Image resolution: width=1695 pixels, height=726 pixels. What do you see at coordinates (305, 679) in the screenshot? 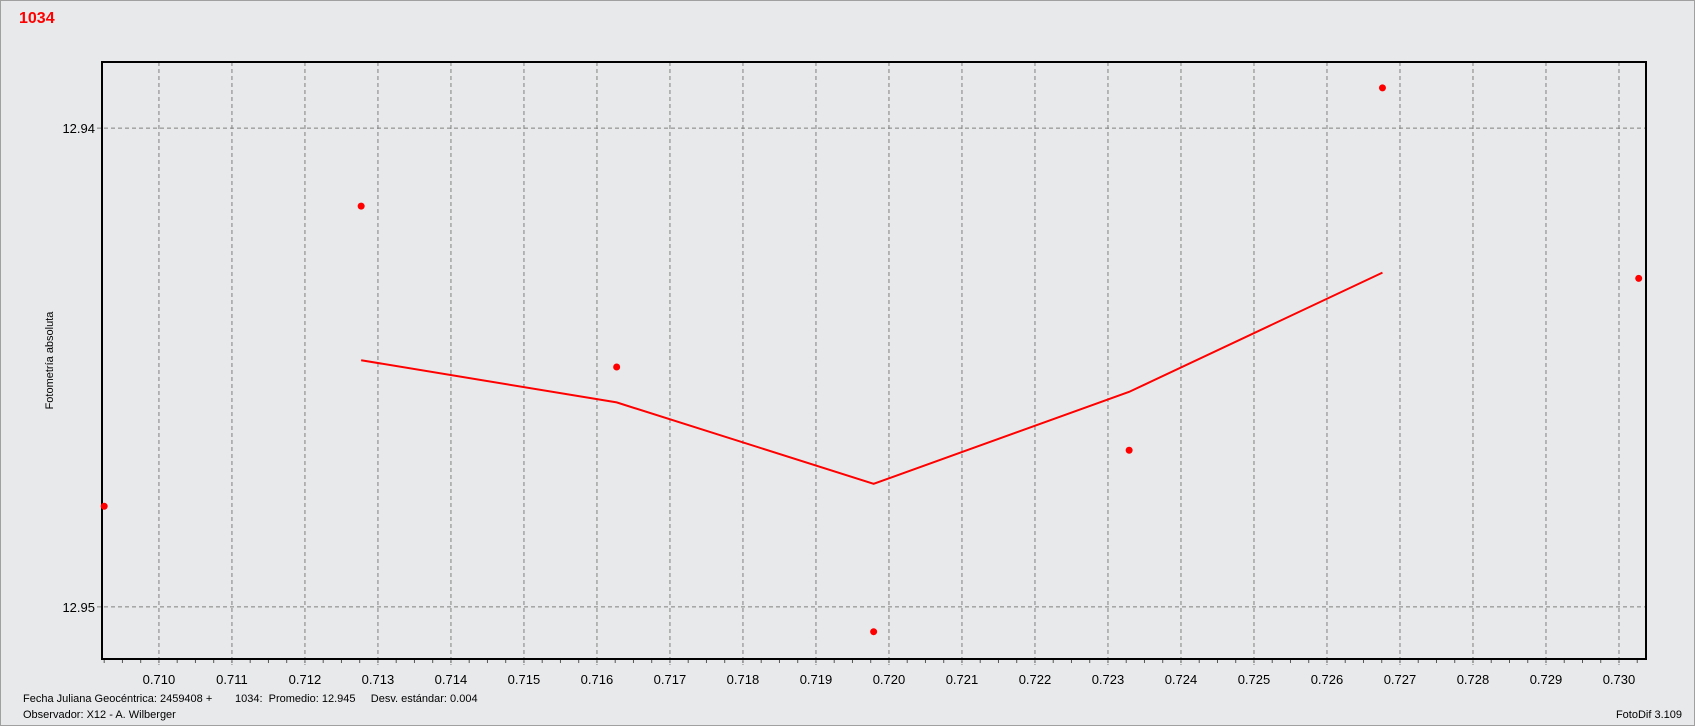
I see `x-tick-label: 0.712` at bounding box center [305, 679].